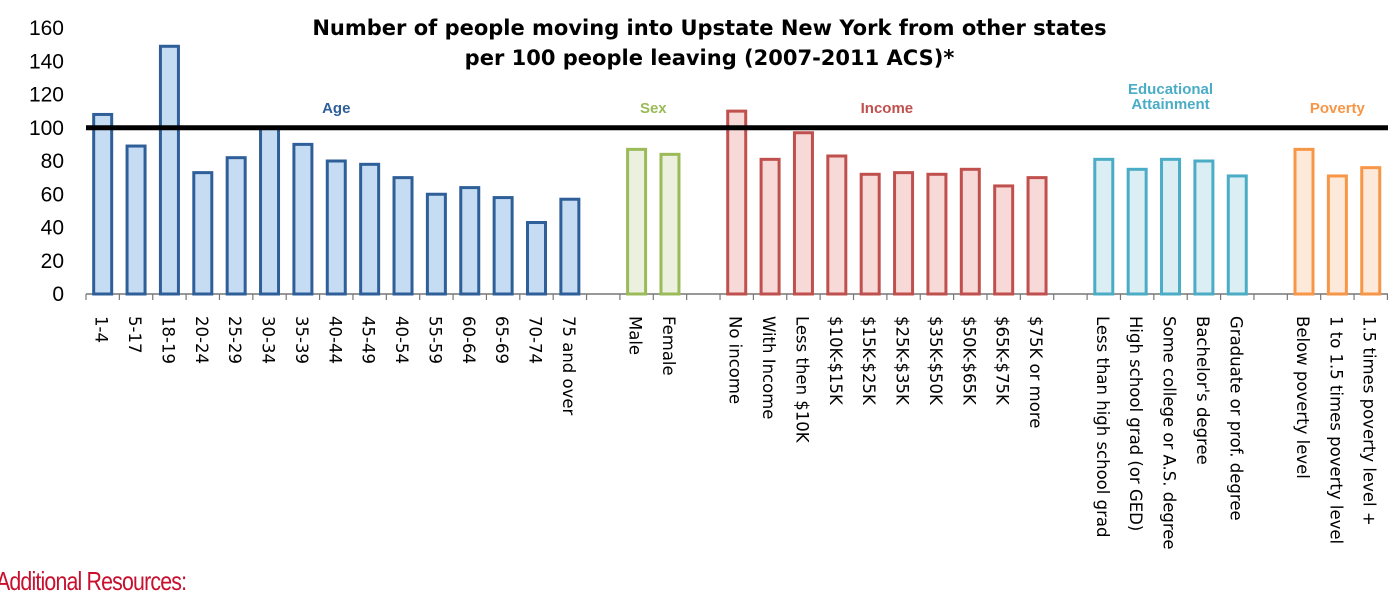 This screenshot has height=599, width=1395. I want to click on additional-resources-heading: Additional Resources:, so click(93, 581).